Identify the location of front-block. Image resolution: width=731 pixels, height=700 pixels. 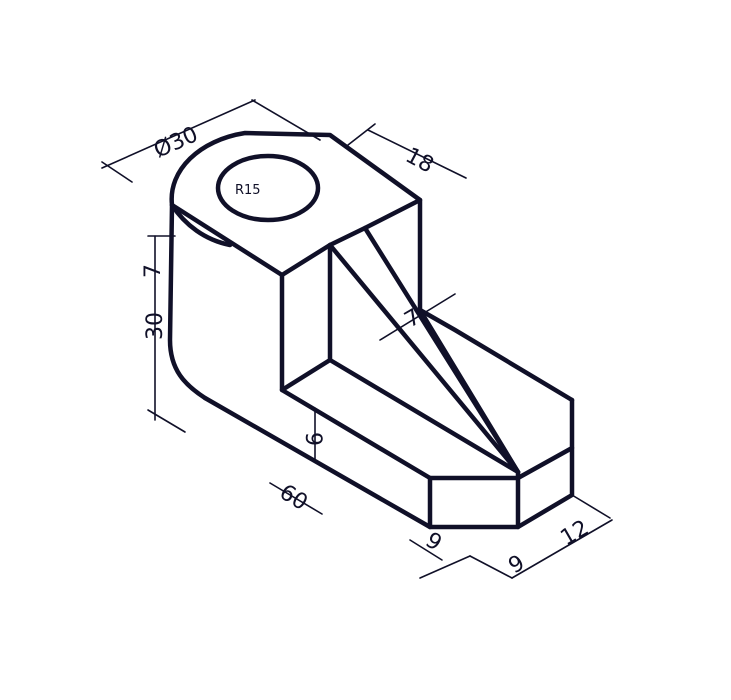
(474, 502).